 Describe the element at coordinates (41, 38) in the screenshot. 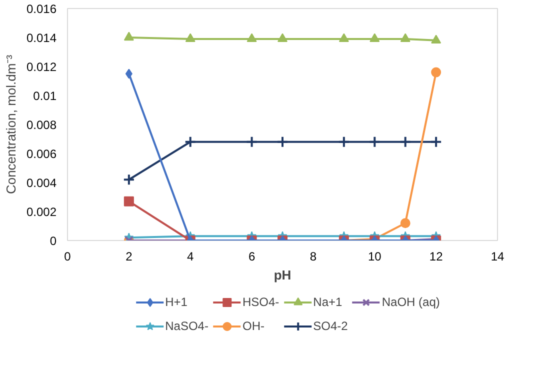

I see `y-tick-label: 0.014` at that location.